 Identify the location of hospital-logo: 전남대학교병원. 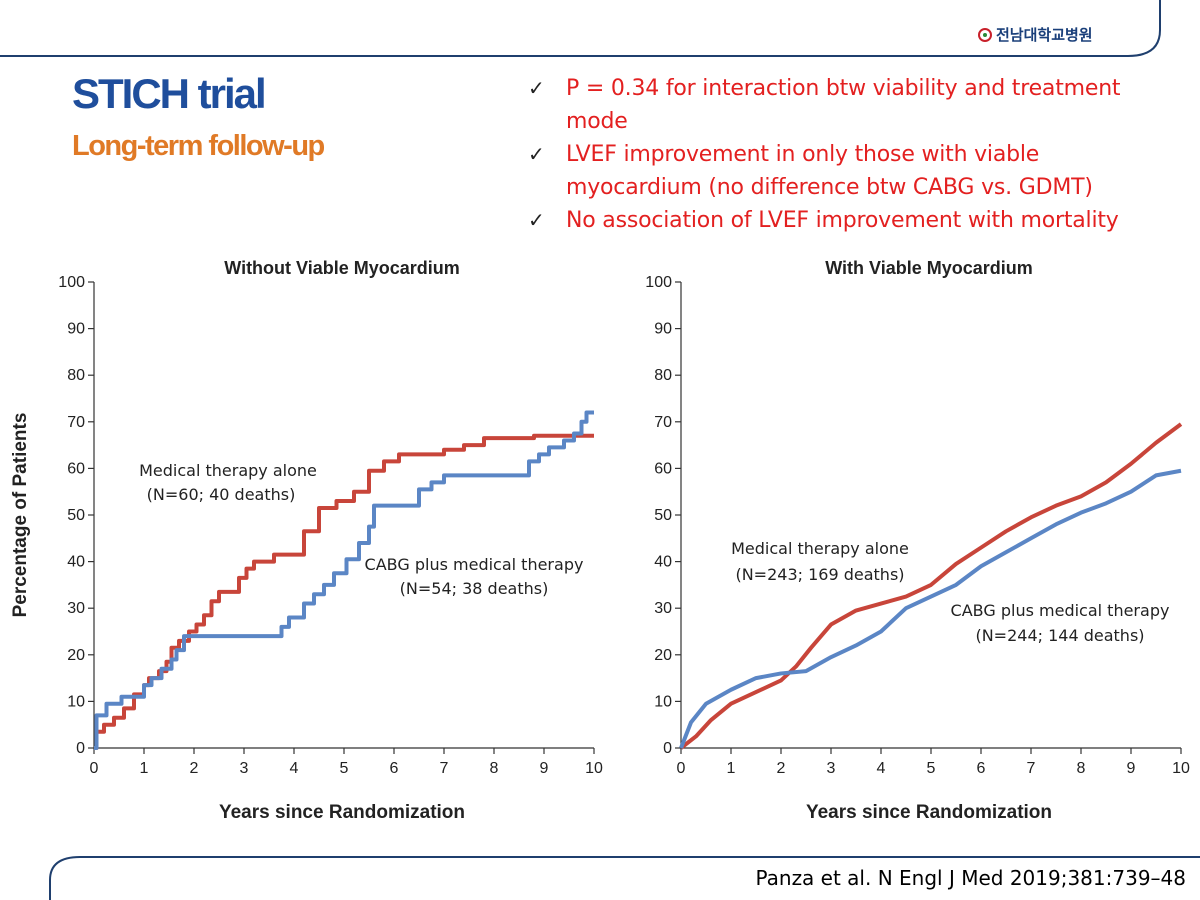
(1035, 34).